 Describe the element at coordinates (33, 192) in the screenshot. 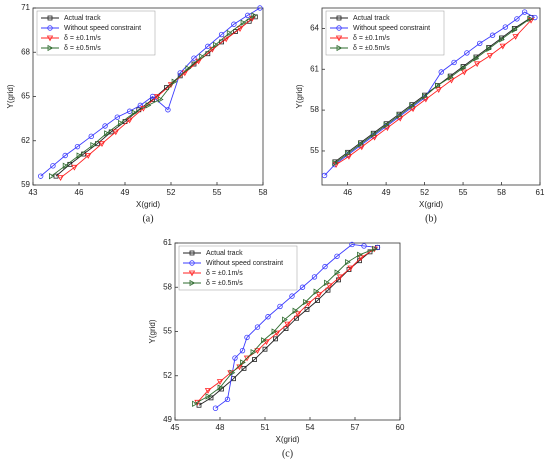

I see `x-tick-label: 43` at that location.